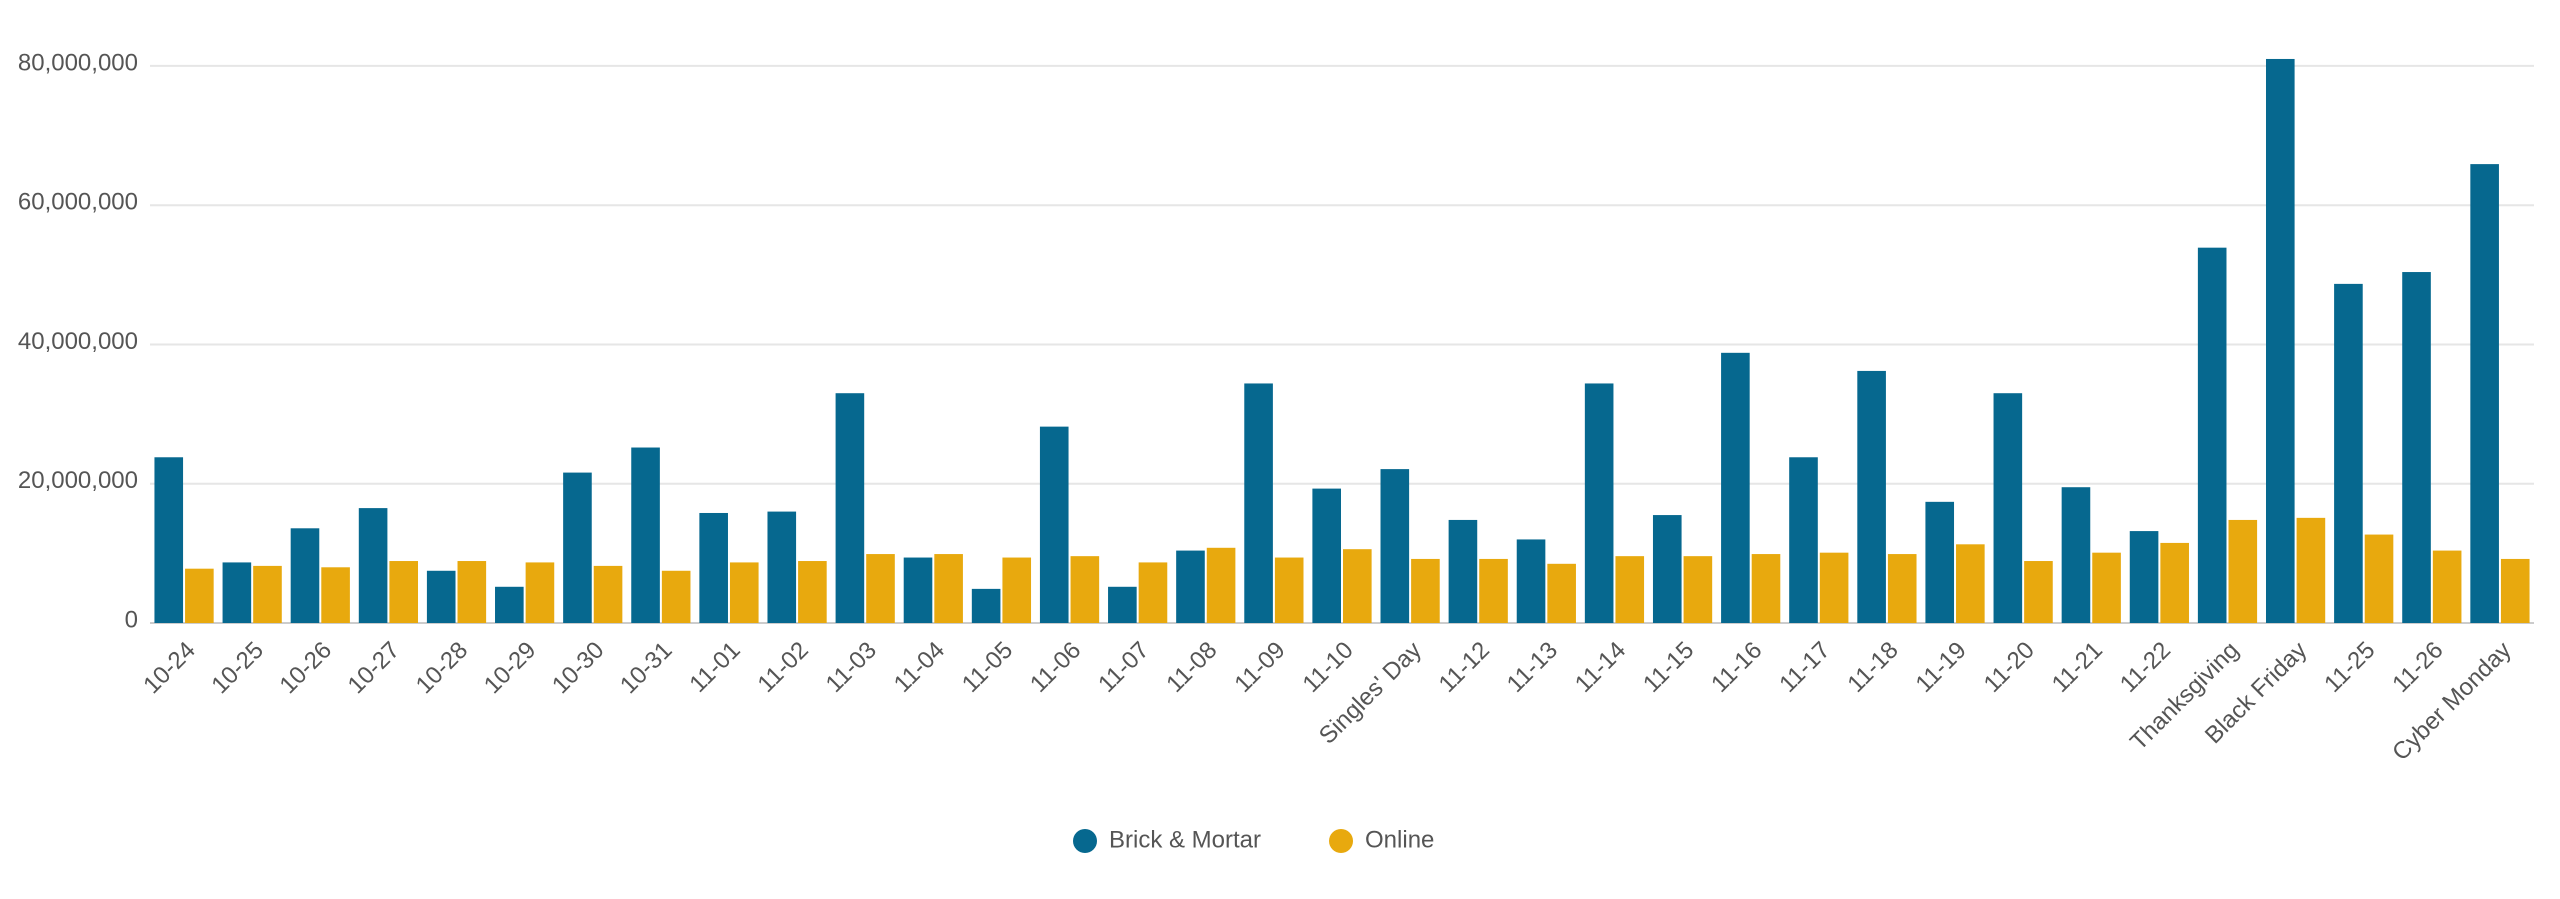 This screenshot has height=899, width=2560. Describe the element at coordinates (1191, 667) in the screenshot. I see `x-tick-label: 11-08` at that location.